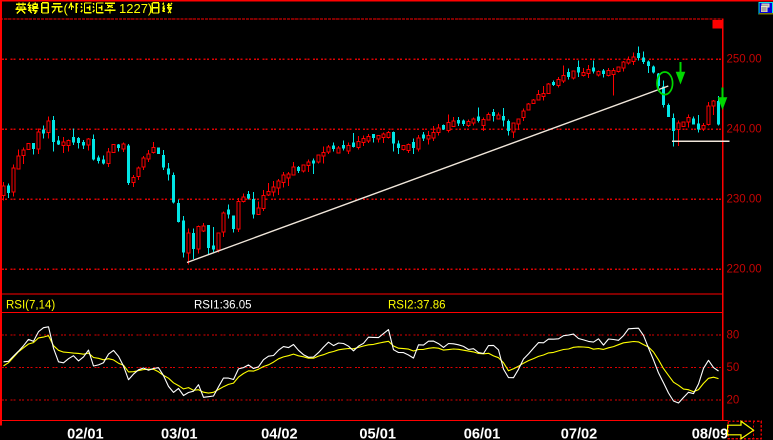 This screenshot has width=773, height=440. What do you see at coordinates (417, 305) in the screenshot?
I see `svg-text: RSI2:37.86` at bounding box center [417, 305].